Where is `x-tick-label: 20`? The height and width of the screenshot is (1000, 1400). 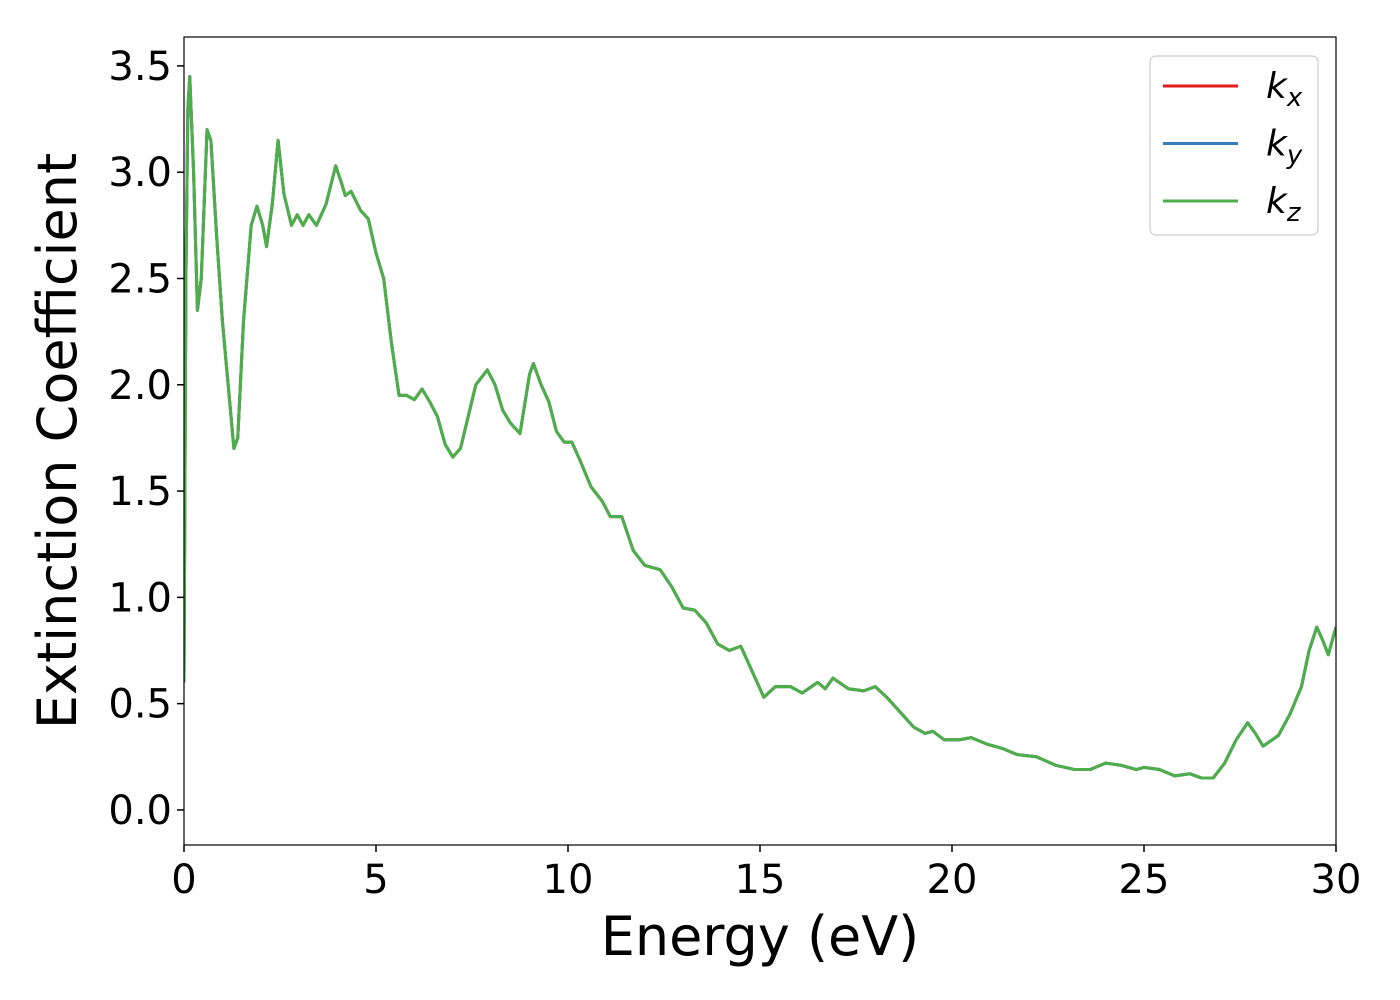
x-tick-label: 20 is located at coordinates (952, 880).